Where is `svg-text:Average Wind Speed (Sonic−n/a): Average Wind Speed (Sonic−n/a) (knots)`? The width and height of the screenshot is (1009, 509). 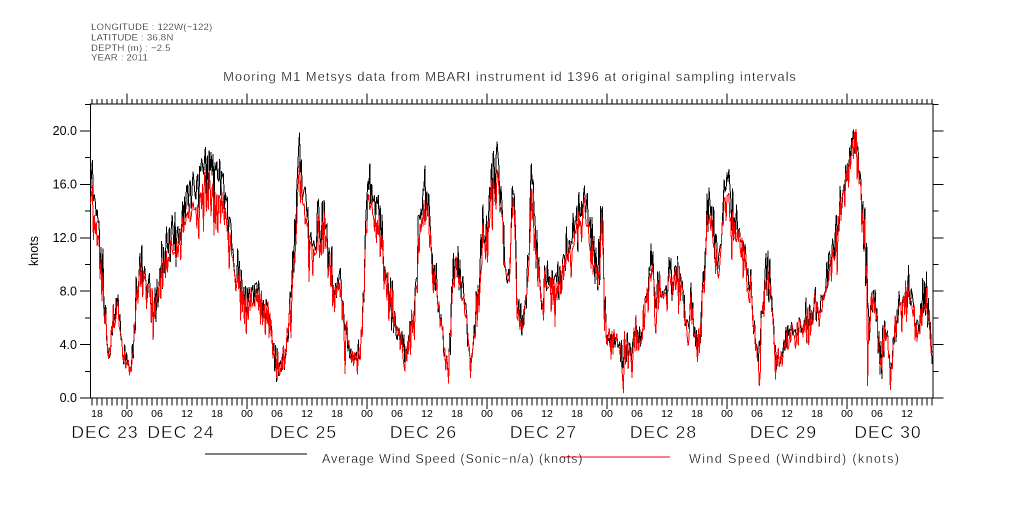
svg-text:Average Wind Speed (Sonic−n/a): Average Wind Speed (Sonic−n/a) (knots) is located at coordinates (452, 459).